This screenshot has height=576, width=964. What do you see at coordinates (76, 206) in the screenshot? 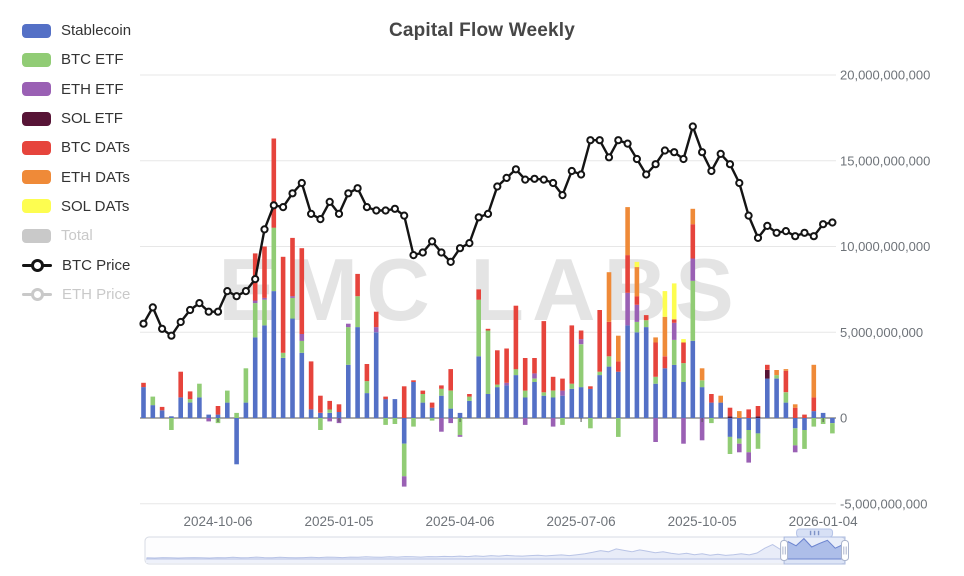
I see `legend-item-sol-dats: SOL DATs` at bounding box center [76, 206].